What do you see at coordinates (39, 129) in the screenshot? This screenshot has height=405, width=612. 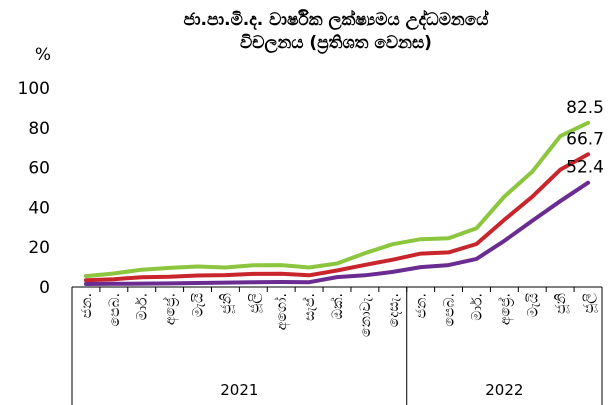 I see `y-tick-label: 80` at bounding box center [39, 129].